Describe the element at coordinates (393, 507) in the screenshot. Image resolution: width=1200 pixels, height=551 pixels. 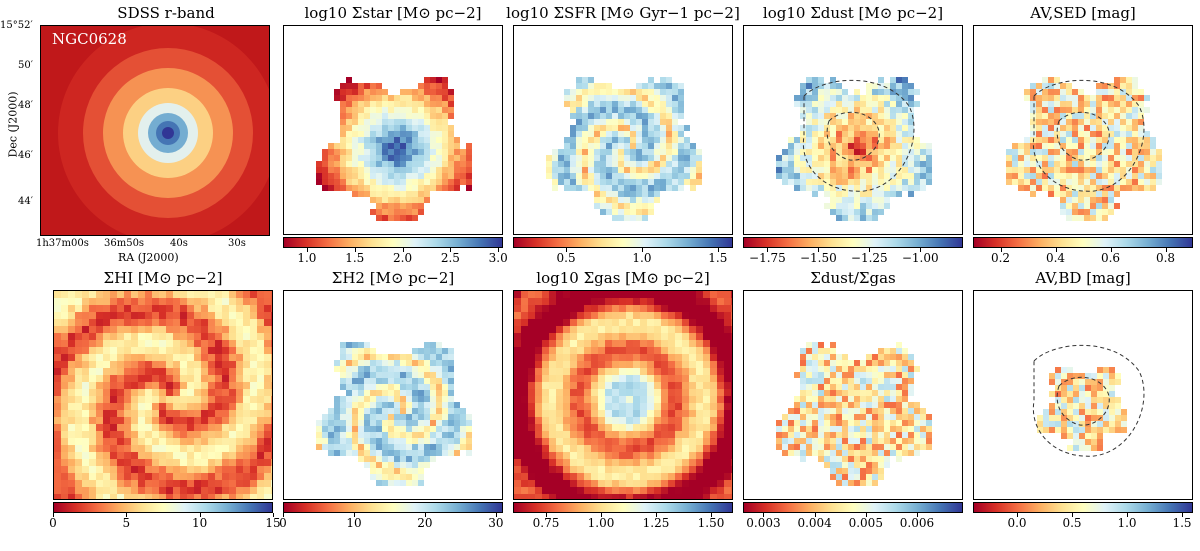
I see `colorbar` at that location.